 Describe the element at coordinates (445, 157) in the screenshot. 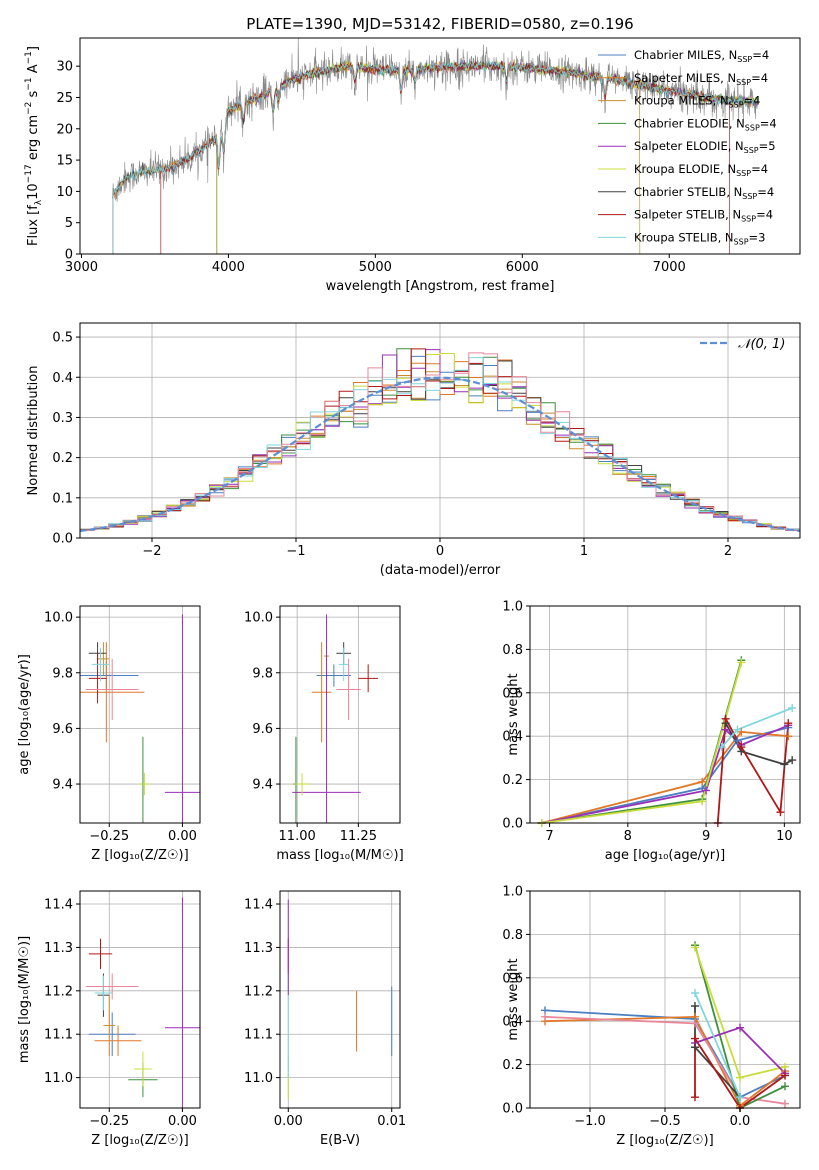

I see `model-spectrum-line` at that location.